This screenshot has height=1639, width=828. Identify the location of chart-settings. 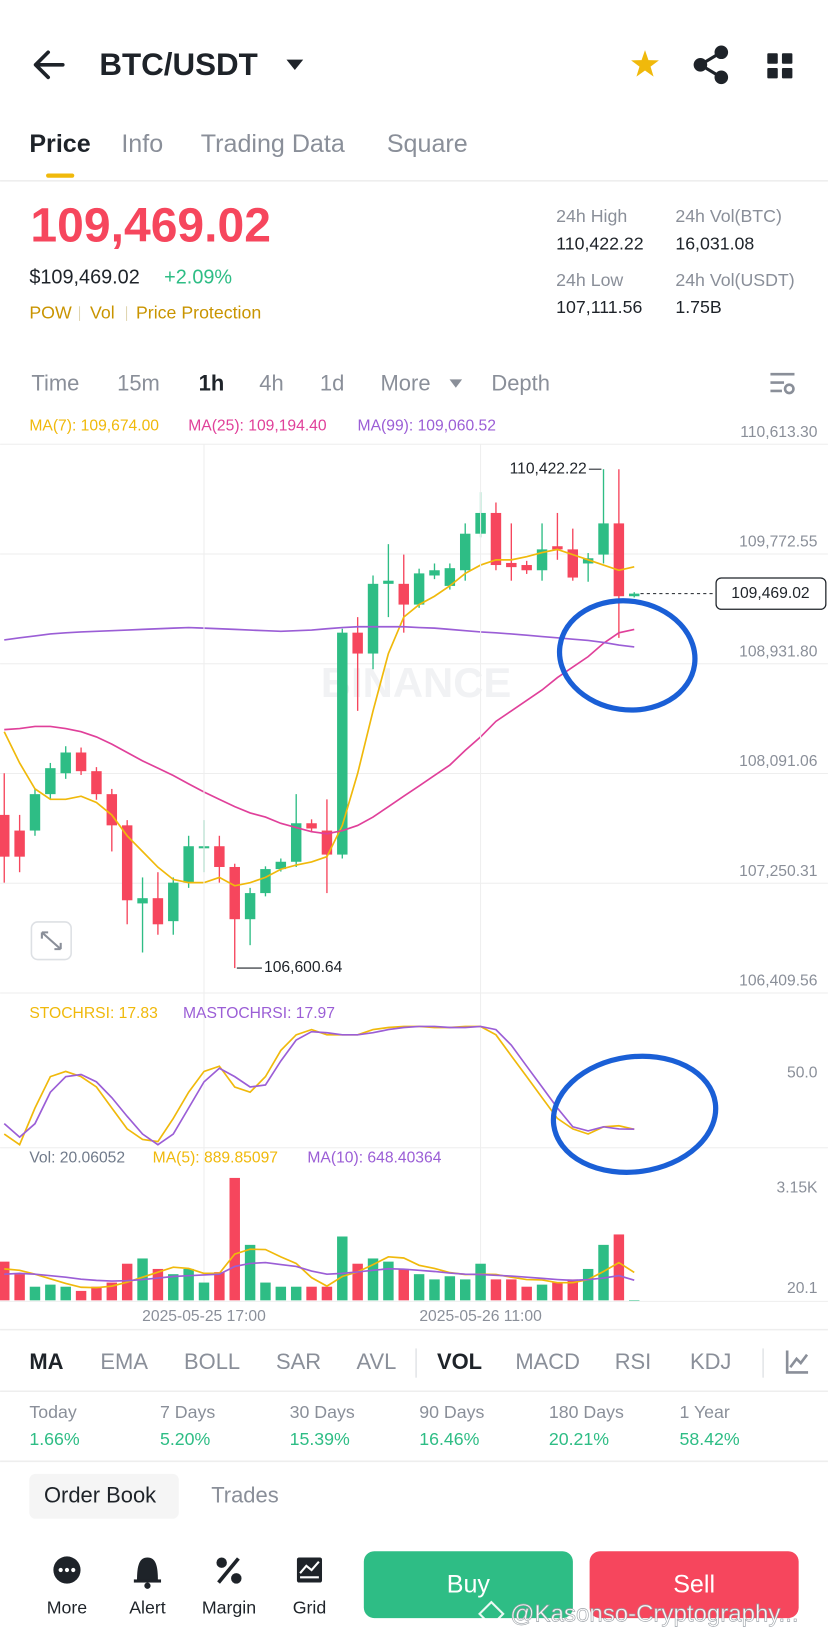
(782, 383).